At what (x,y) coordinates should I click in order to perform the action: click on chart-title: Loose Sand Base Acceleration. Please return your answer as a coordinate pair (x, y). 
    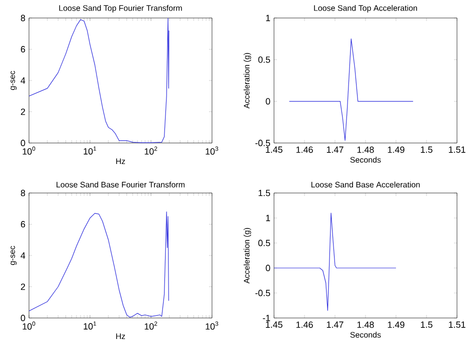
    Looking at the image, I should click on (365, 185).